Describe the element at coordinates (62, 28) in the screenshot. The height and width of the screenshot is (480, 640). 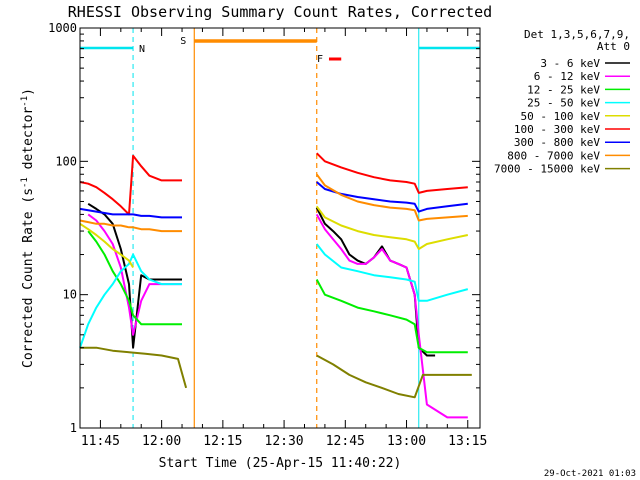
I see `y-tick-label-3: 1000` at that location.